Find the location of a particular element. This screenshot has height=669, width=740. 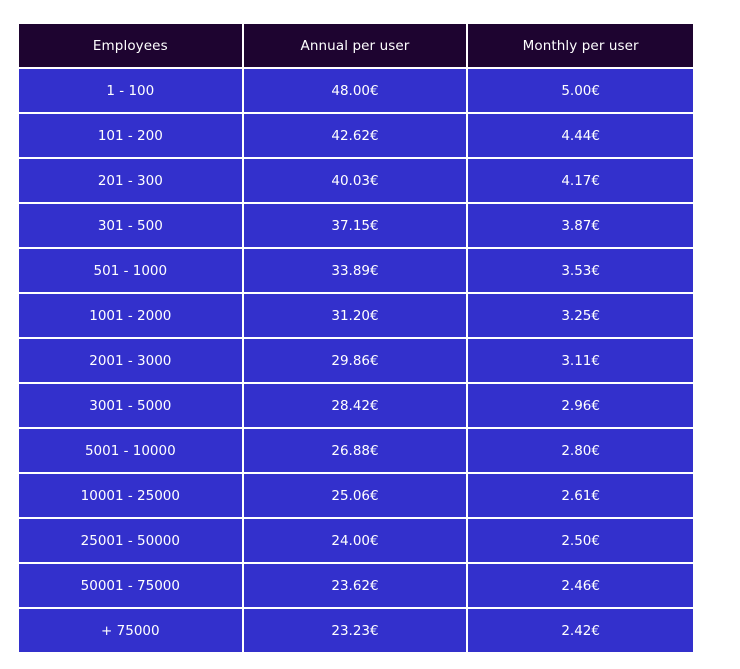

cell-annual-price: 28.42€ is located at coordinates (356, 406).